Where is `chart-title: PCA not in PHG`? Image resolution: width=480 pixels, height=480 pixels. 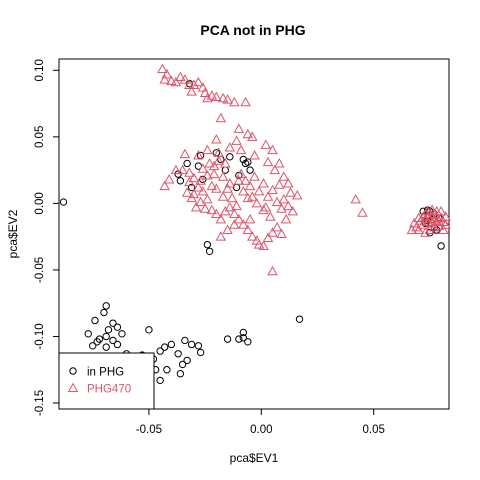
chart-title: PCA not in PHG is located at coordinates (252, 30).